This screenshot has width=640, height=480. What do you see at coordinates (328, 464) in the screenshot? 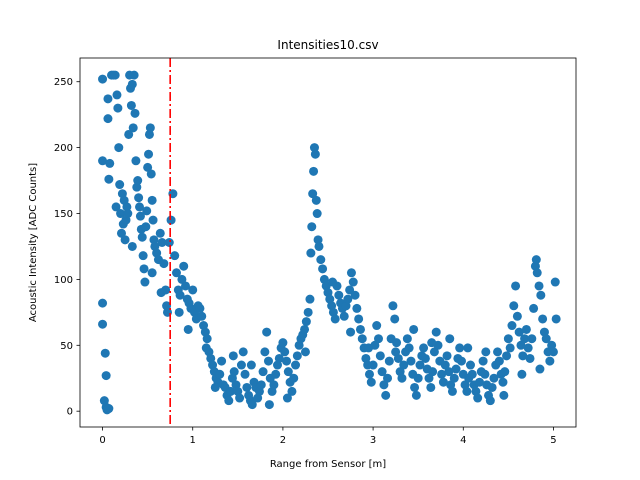
I see `x-axis-label: Range from Sensor [m]` at bounding box center [328, 464].